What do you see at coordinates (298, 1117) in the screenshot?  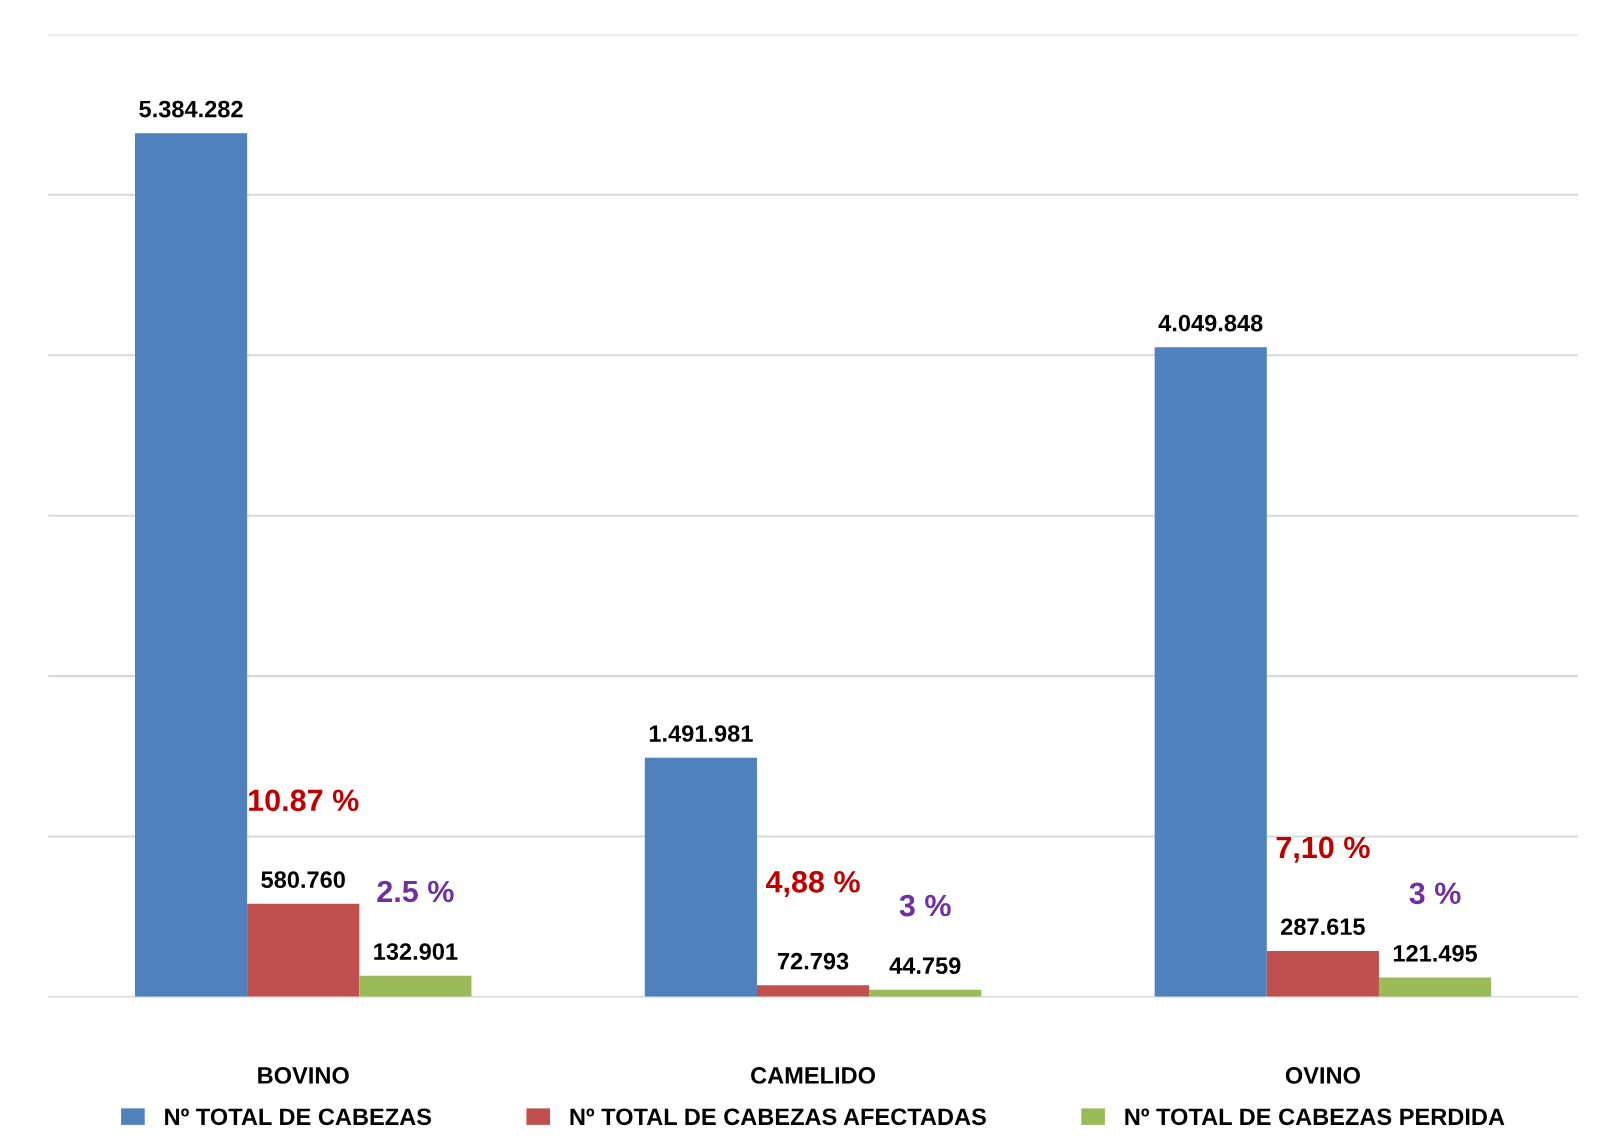 I see `legend-label: Nº TOTAL DE CABEZAS` at bounding box center [298, 1117].